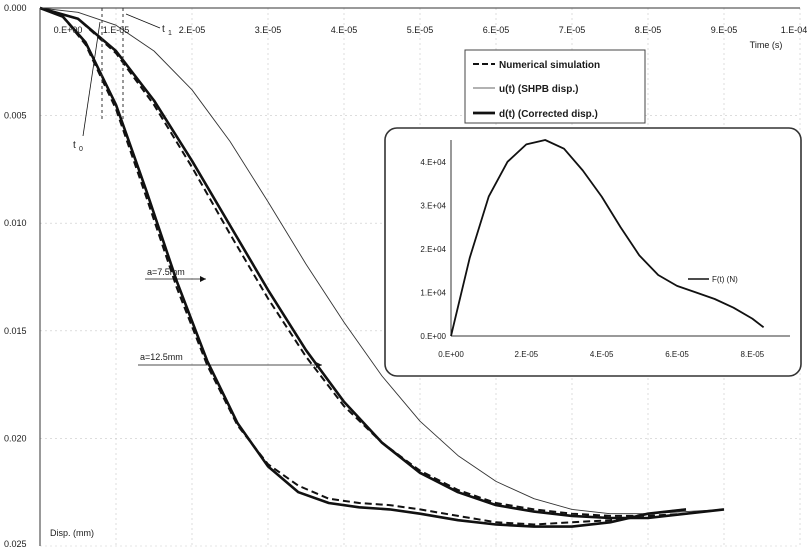 This screenshot has width=808, height=554. I want to click on x-tick-label: 7.E-05, so click(572, 30).